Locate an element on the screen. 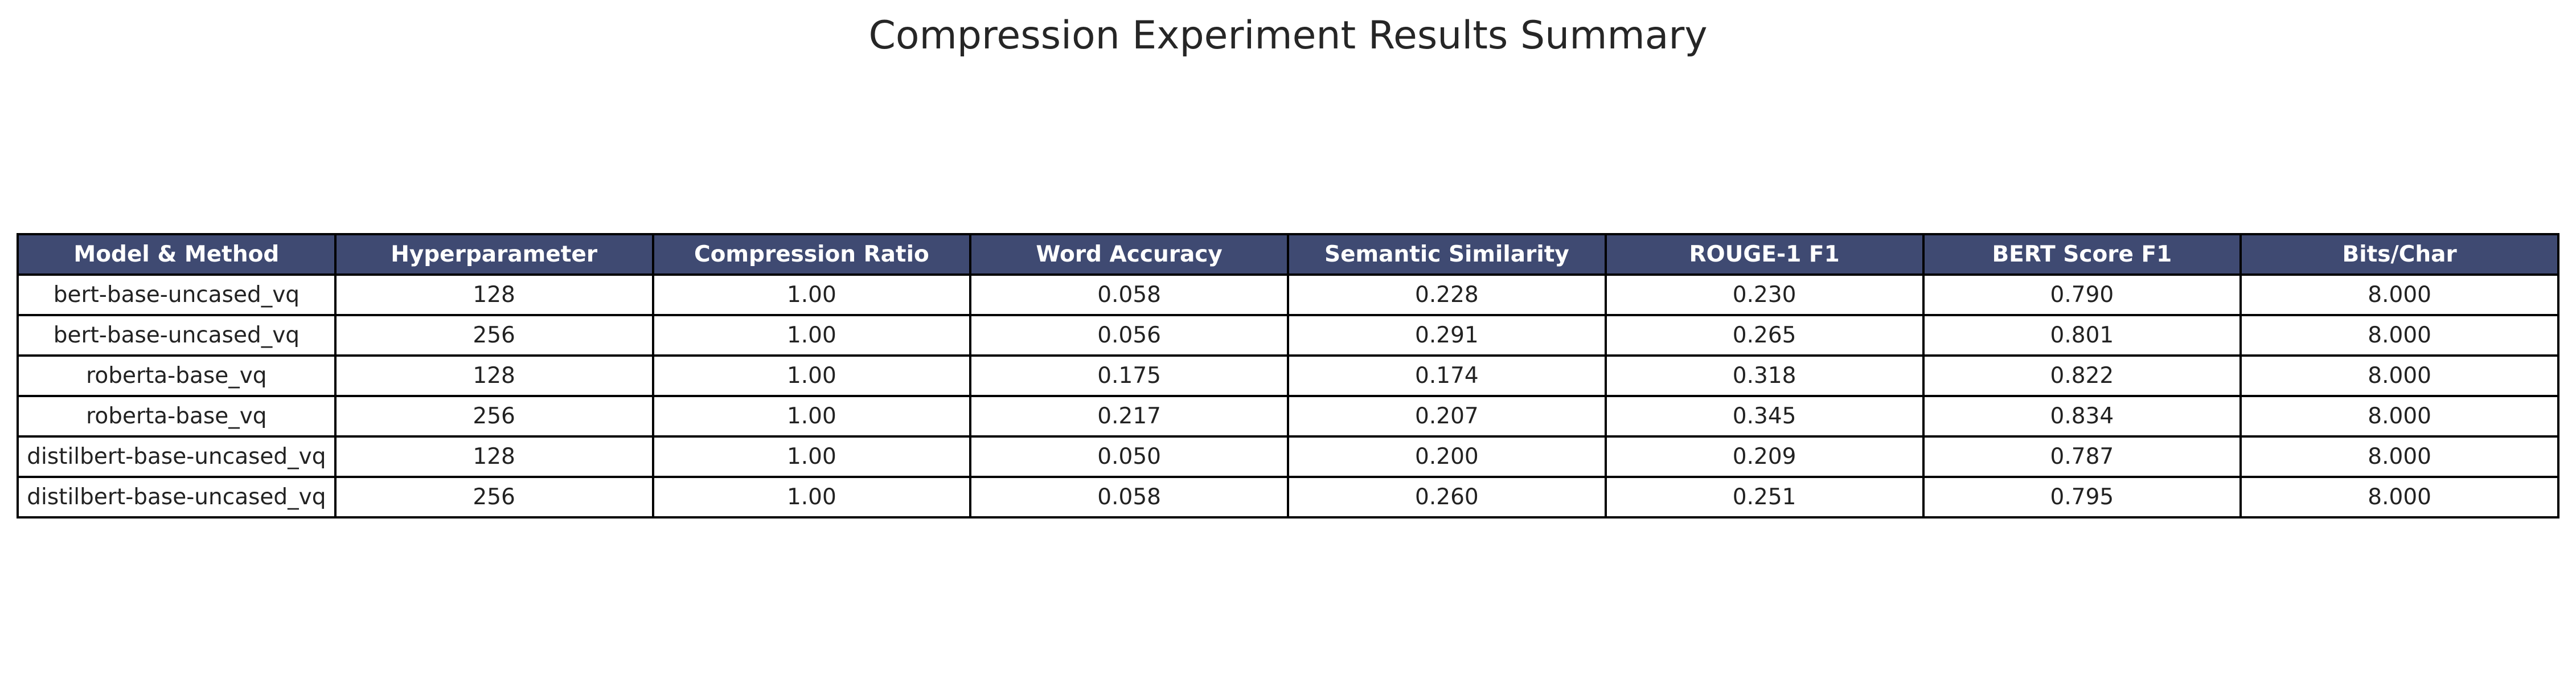 This screenshot has width=2576, height=690. table-cell: 0.291 is located at coordinates (1447, 336).